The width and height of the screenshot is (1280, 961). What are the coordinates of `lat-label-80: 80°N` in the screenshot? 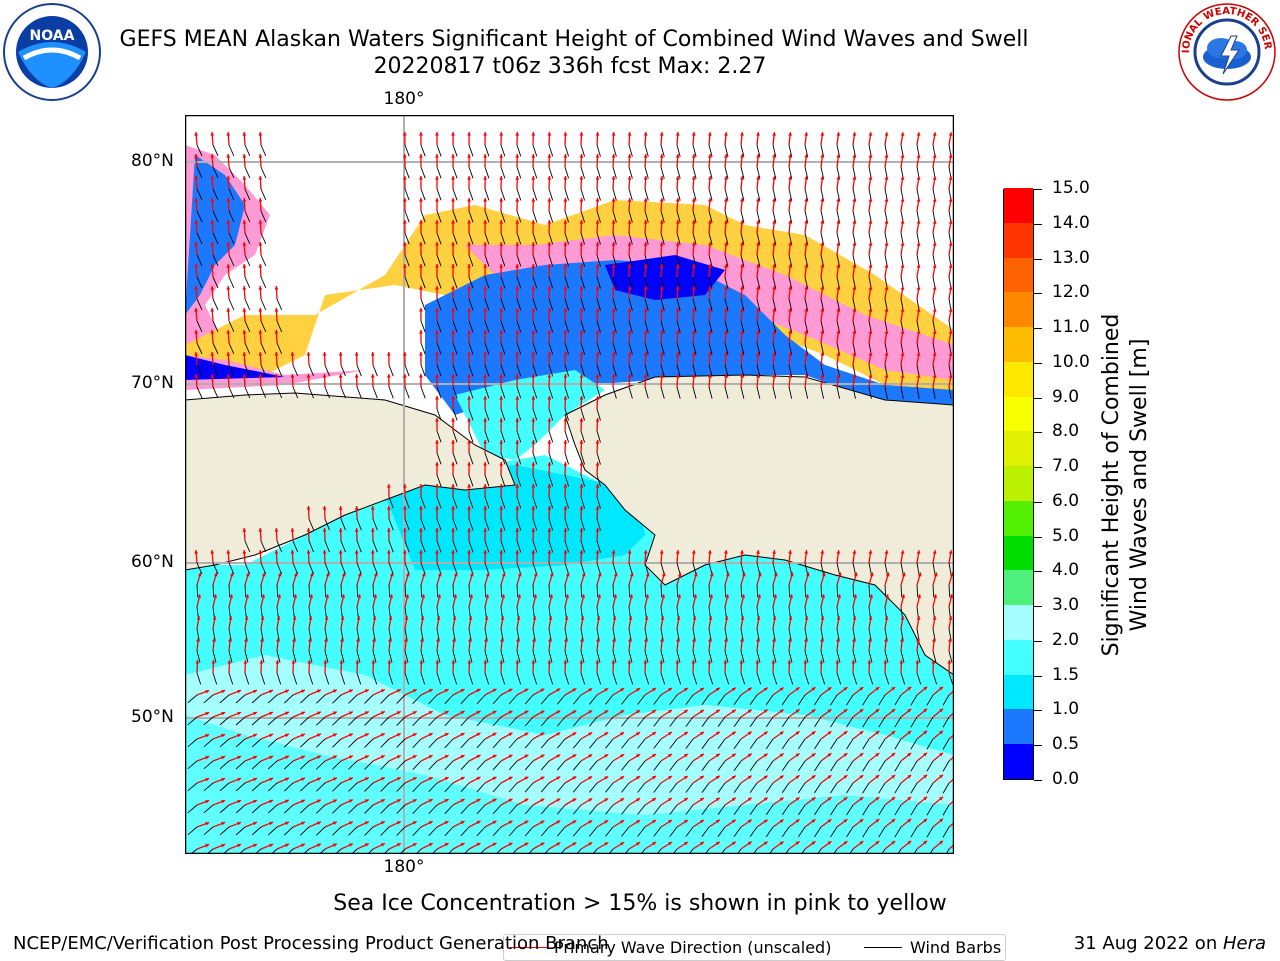 It's located at (152, 161).